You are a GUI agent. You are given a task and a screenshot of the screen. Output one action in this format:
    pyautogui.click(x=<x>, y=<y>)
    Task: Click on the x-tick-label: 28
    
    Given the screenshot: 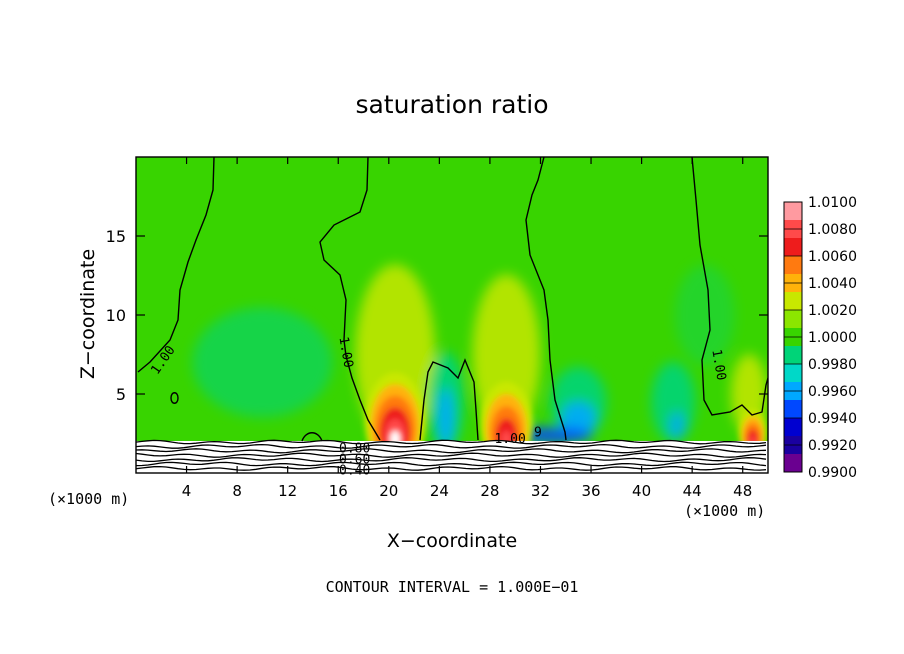 What is the action you would take?
    pyautogui.click(x=489, y=491)
    